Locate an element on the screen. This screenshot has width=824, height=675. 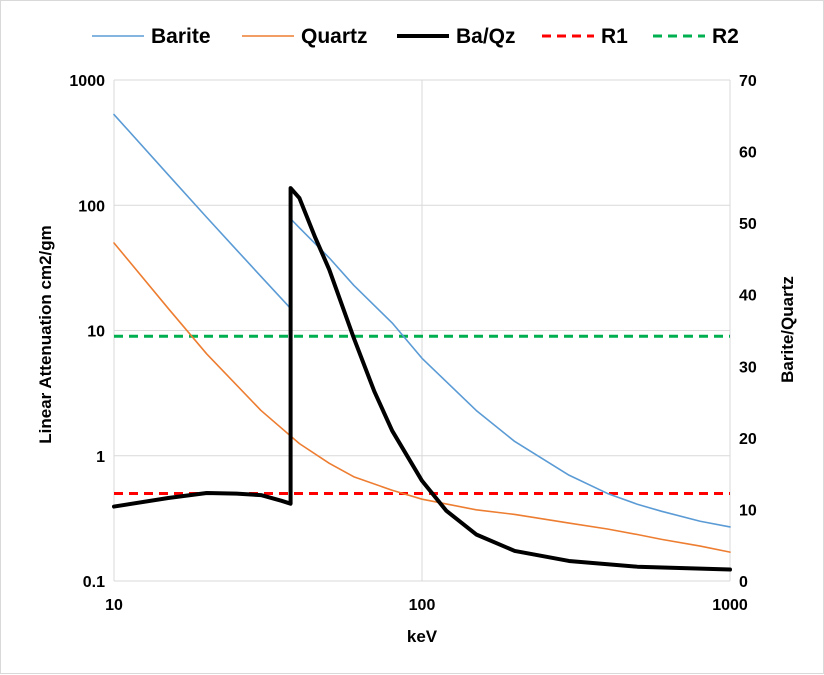
y2-tick-label: 70 is located at coordinates (748, 81).